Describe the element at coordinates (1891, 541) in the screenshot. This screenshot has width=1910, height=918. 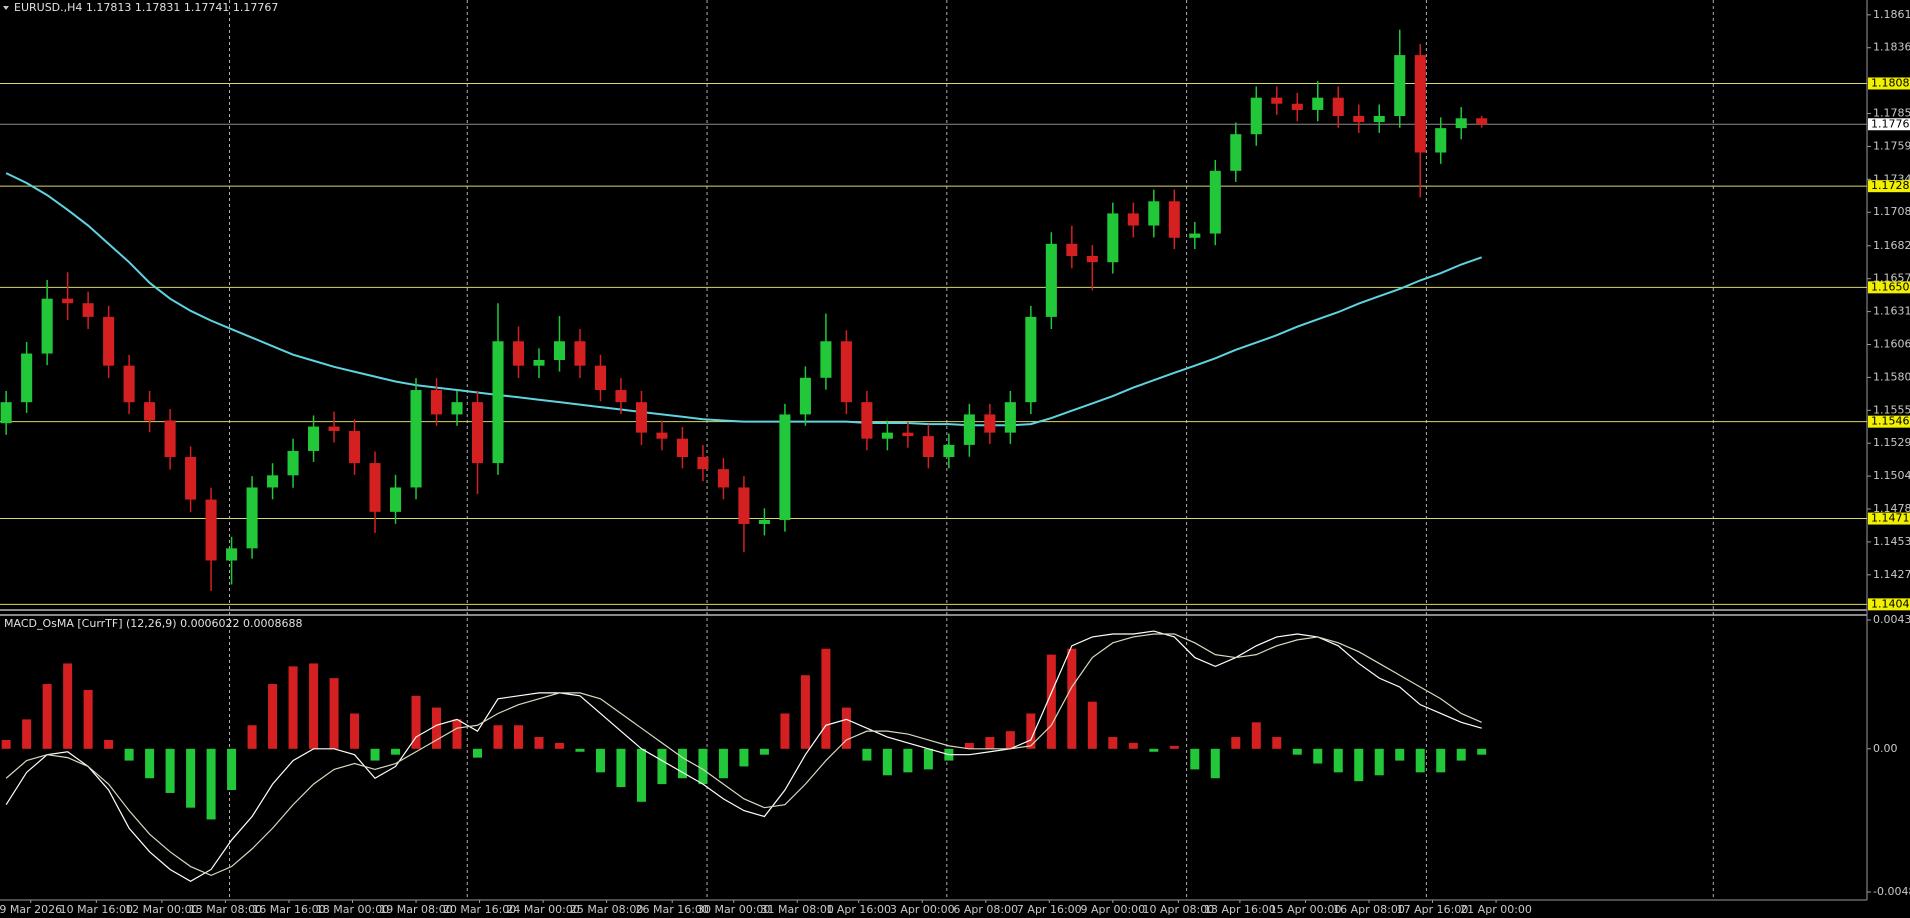
I see `y-tick-label: 1.14530` at that location.